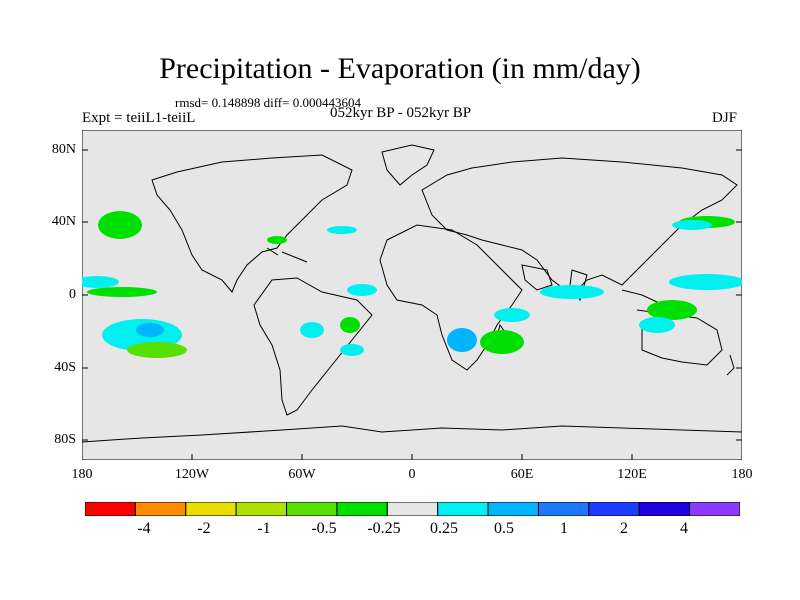 The height and width of the screenshot is (600, 800). I want to click on ytick-label: 40N, so click(63, 221).